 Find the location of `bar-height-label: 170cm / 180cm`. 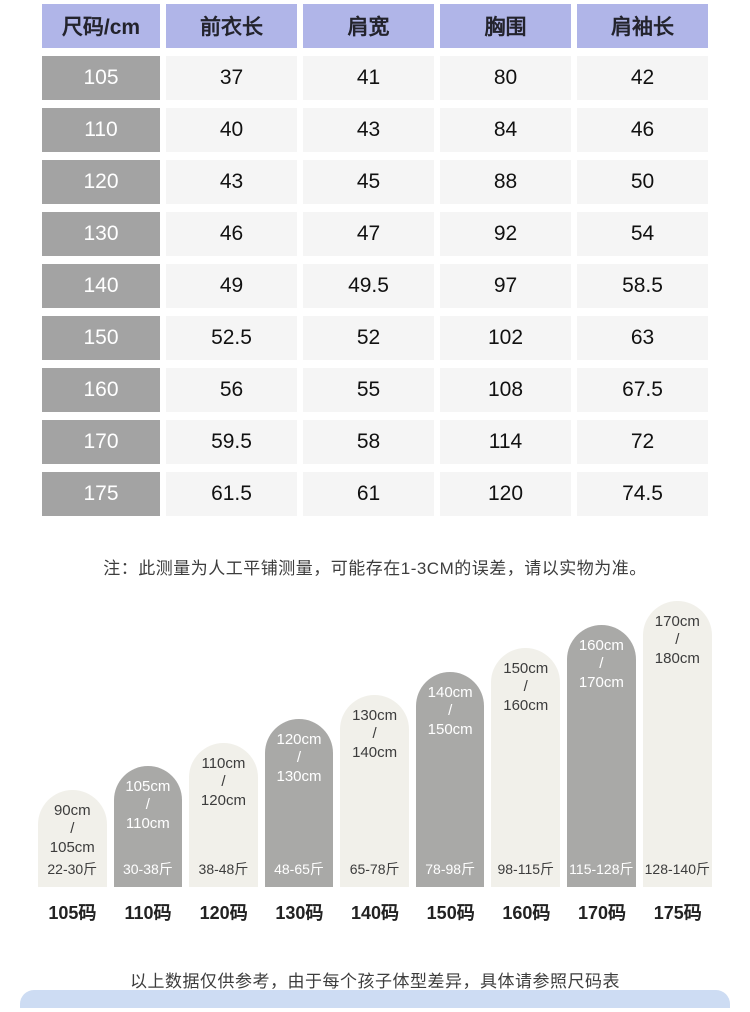

bar-height-label: 170cm / 180cm is located at coordinates (677, 640).